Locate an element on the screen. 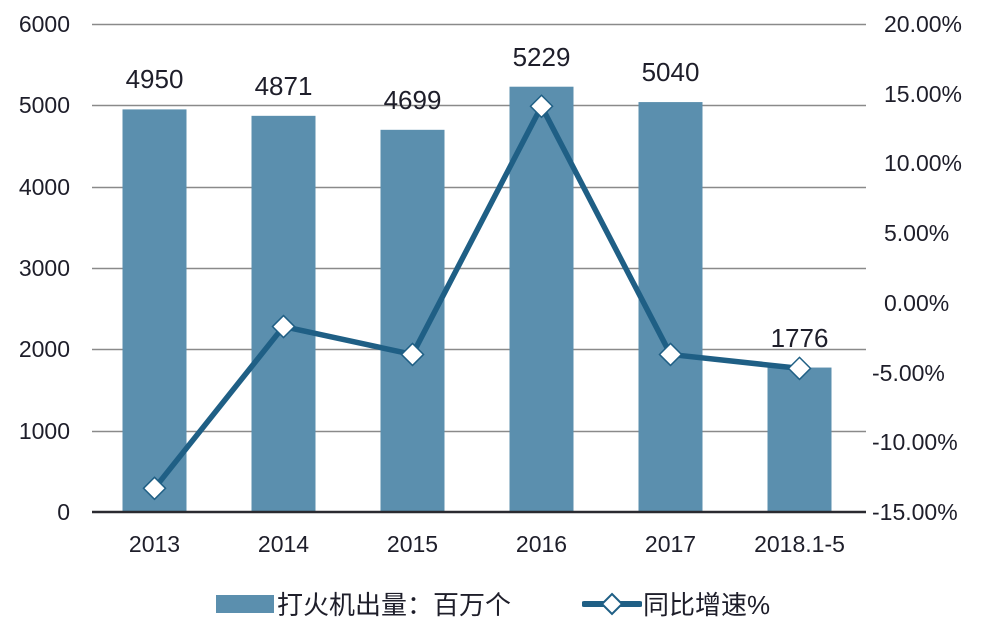 This screenshot has width=996, height=634. right-tick-label: 20.00% is located at coordinates (923, 24).